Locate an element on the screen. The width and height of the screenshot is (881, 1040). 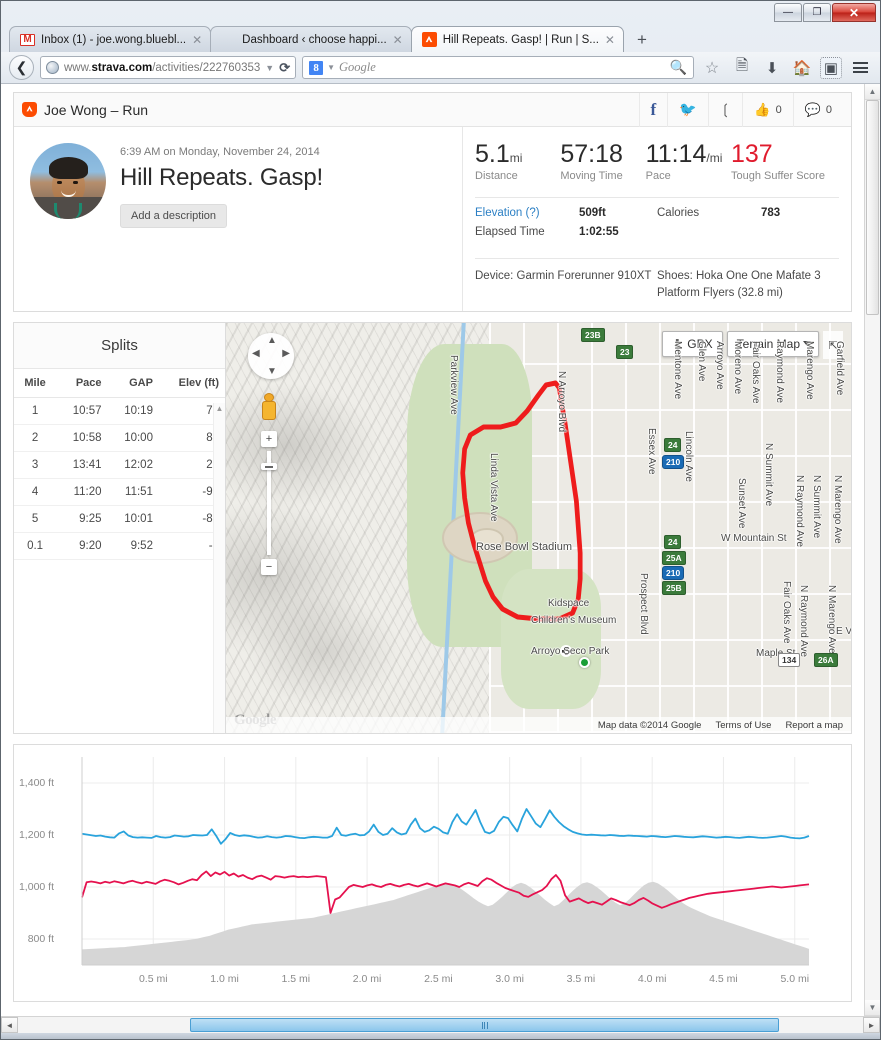
map-park-area-south is located at coordinates (551, 639).